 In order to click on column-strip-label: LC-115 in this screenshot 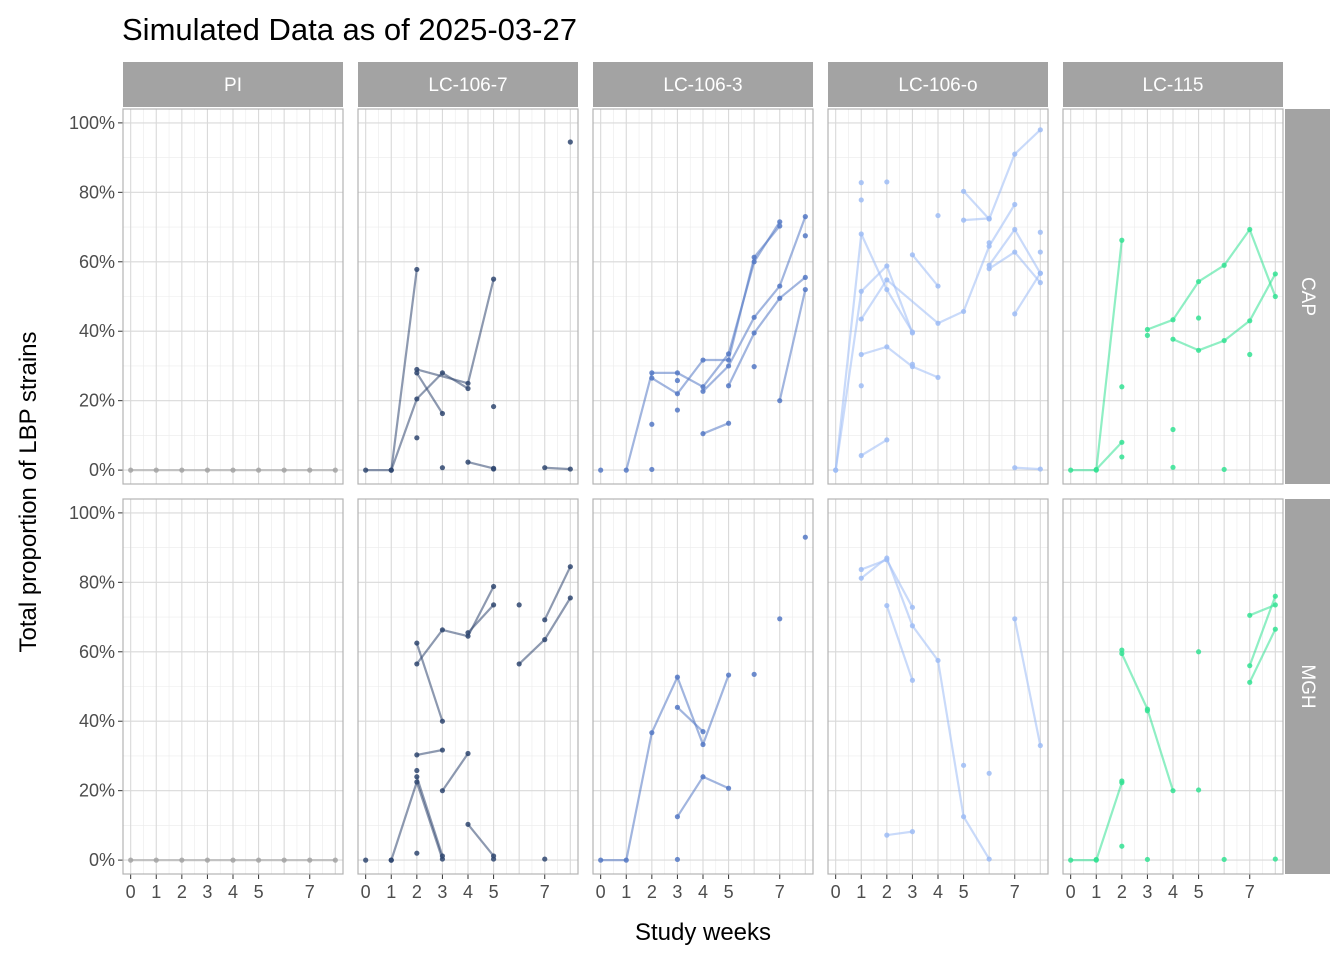, I will do `click(1173, 85)`.